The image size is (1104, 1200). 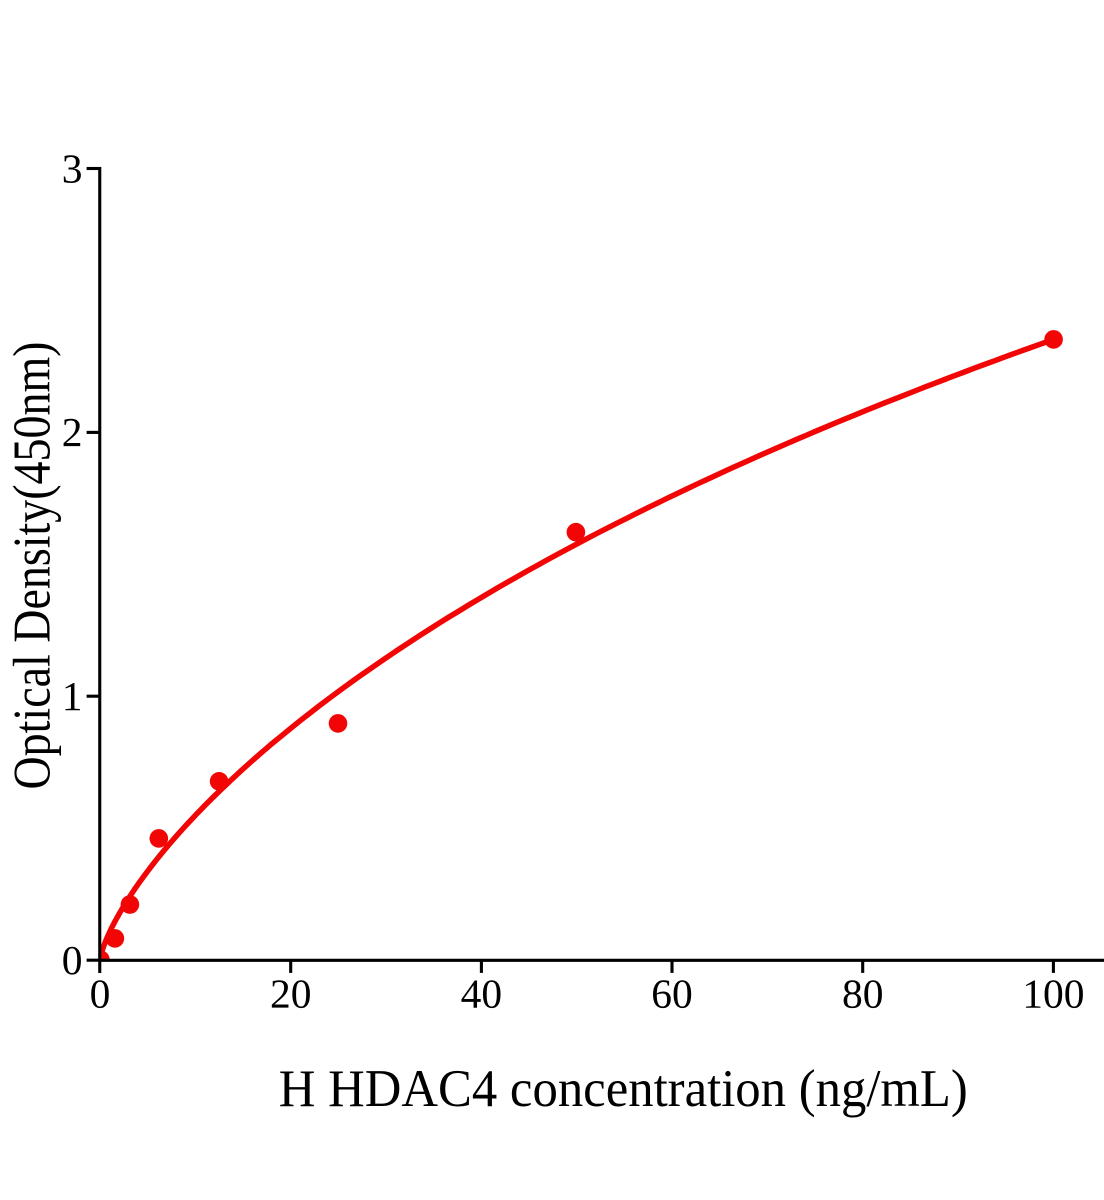 I want to click on svg-text: 20, so click(x=291, y=994).